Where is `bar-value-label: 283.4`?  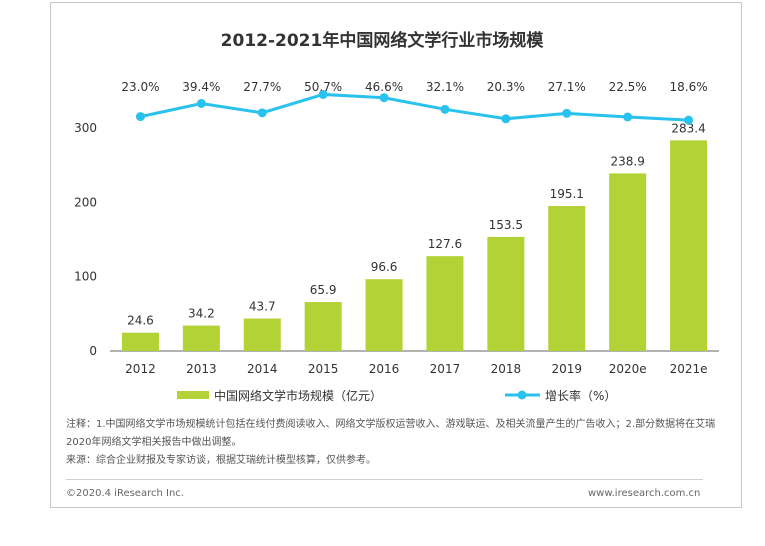 bar-value-label: 283.4 is located at coordinates (688, 128).